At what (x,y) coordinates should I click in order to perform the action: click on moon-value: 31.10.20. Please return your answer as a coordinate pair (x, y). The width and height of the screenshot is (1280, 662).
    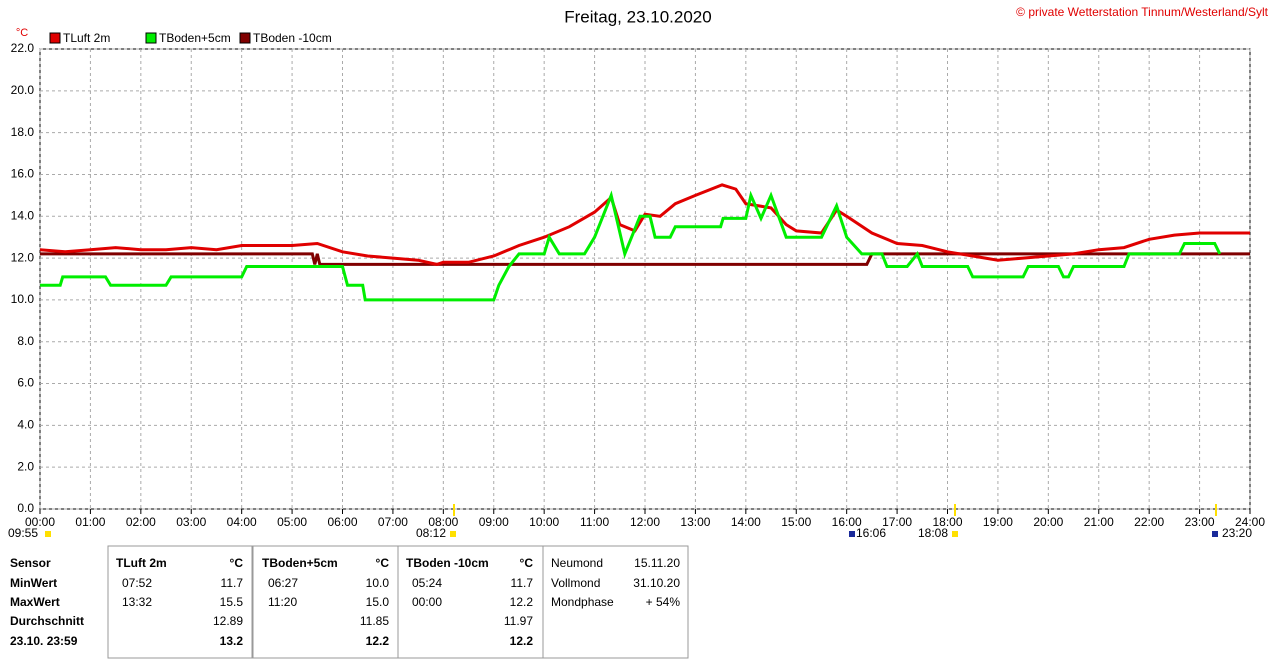
    Looking at the image, I should click on (656, 583).